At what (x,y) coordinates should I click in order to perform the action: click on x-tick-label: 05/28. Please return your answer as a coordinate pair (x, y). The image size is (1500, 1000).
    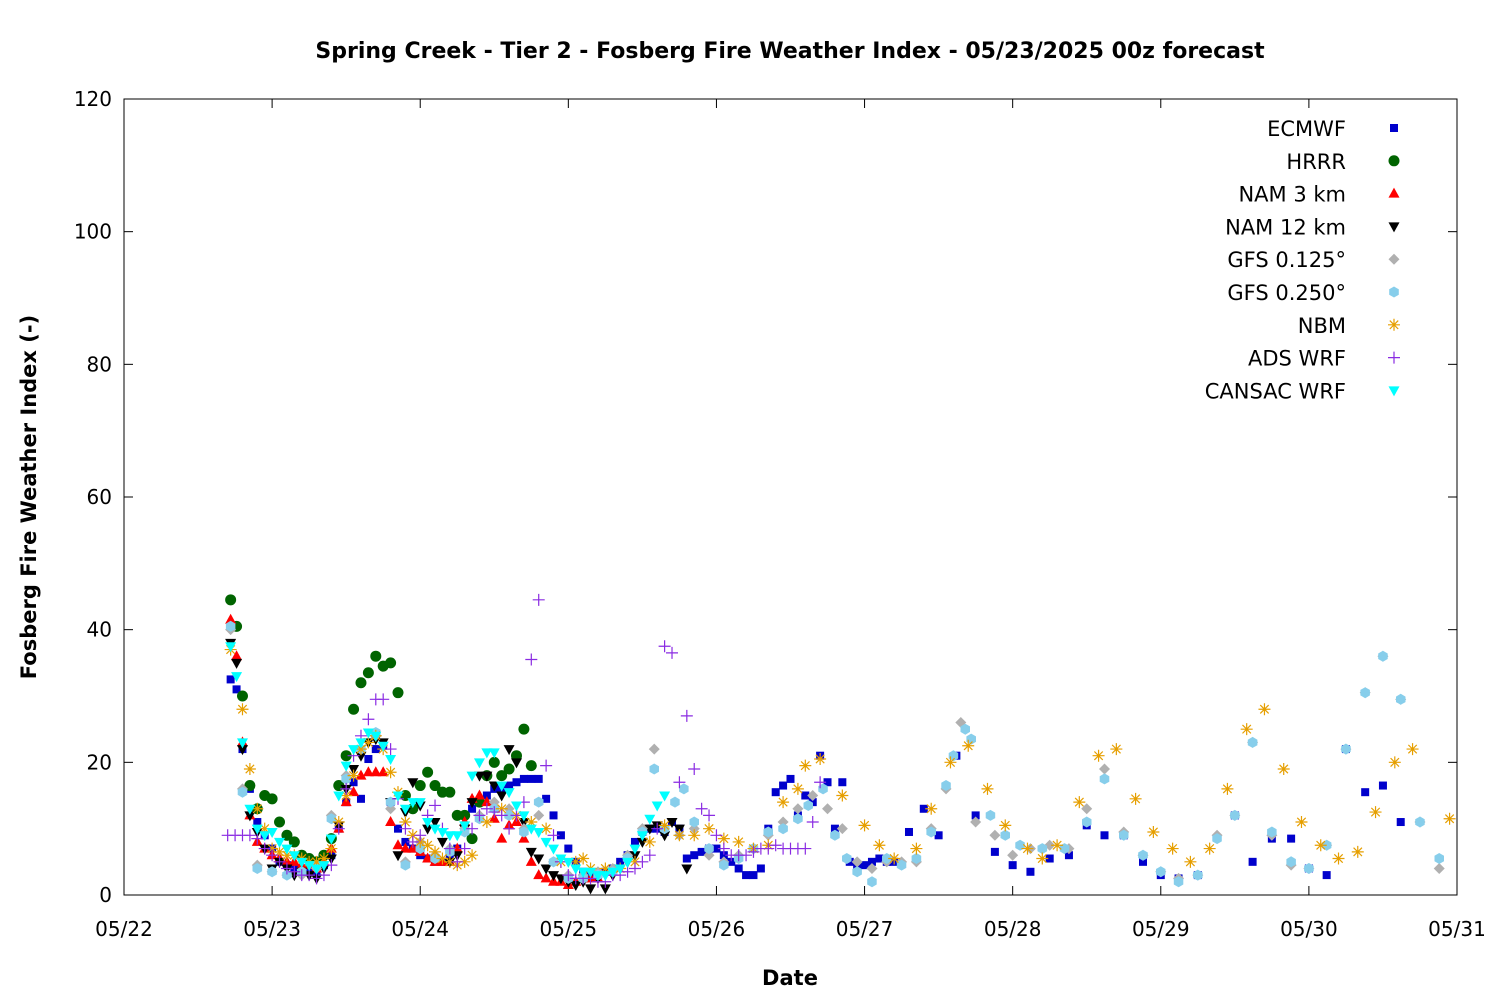
    Looking at the image, I should click on (1013, 929).